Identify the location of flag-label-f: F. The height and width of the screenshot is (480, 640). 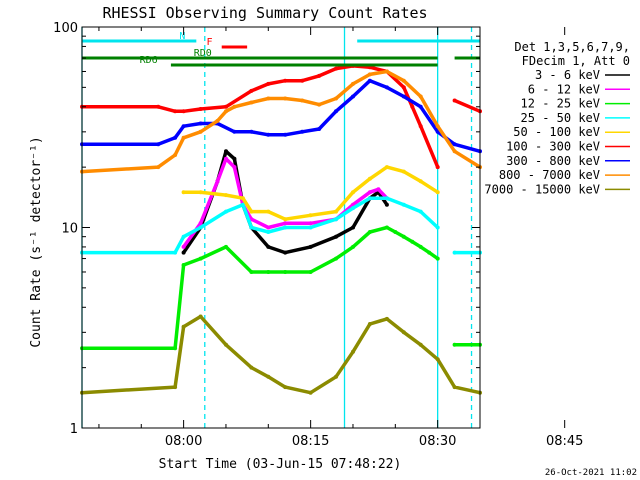
(209, 42).